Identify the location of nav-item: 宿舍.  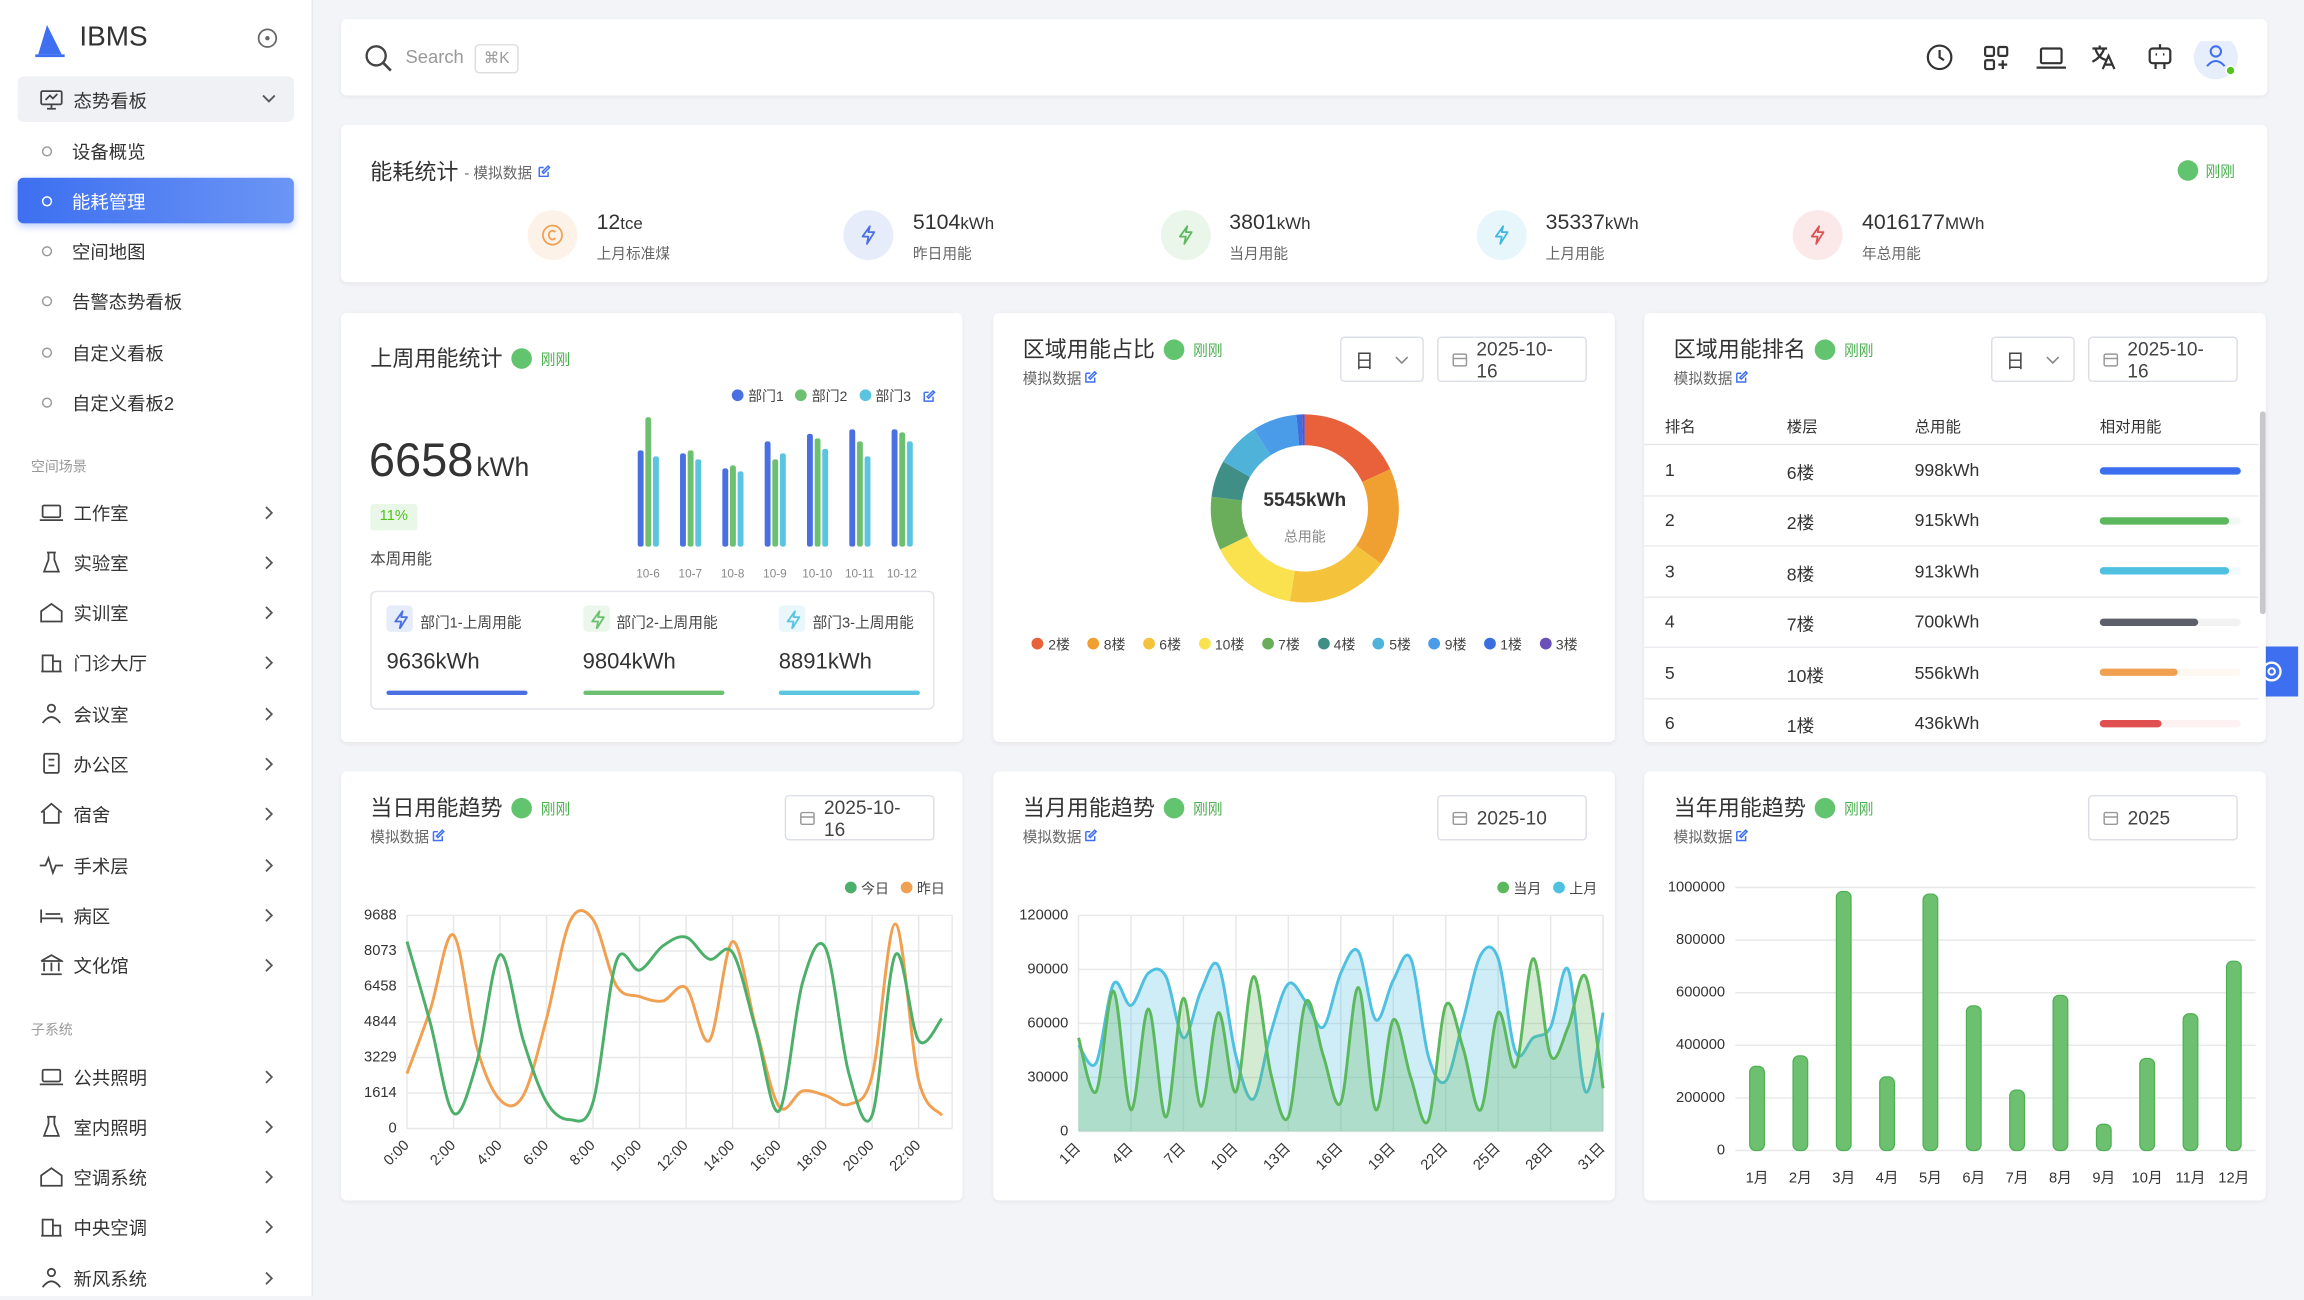
(156, 814).